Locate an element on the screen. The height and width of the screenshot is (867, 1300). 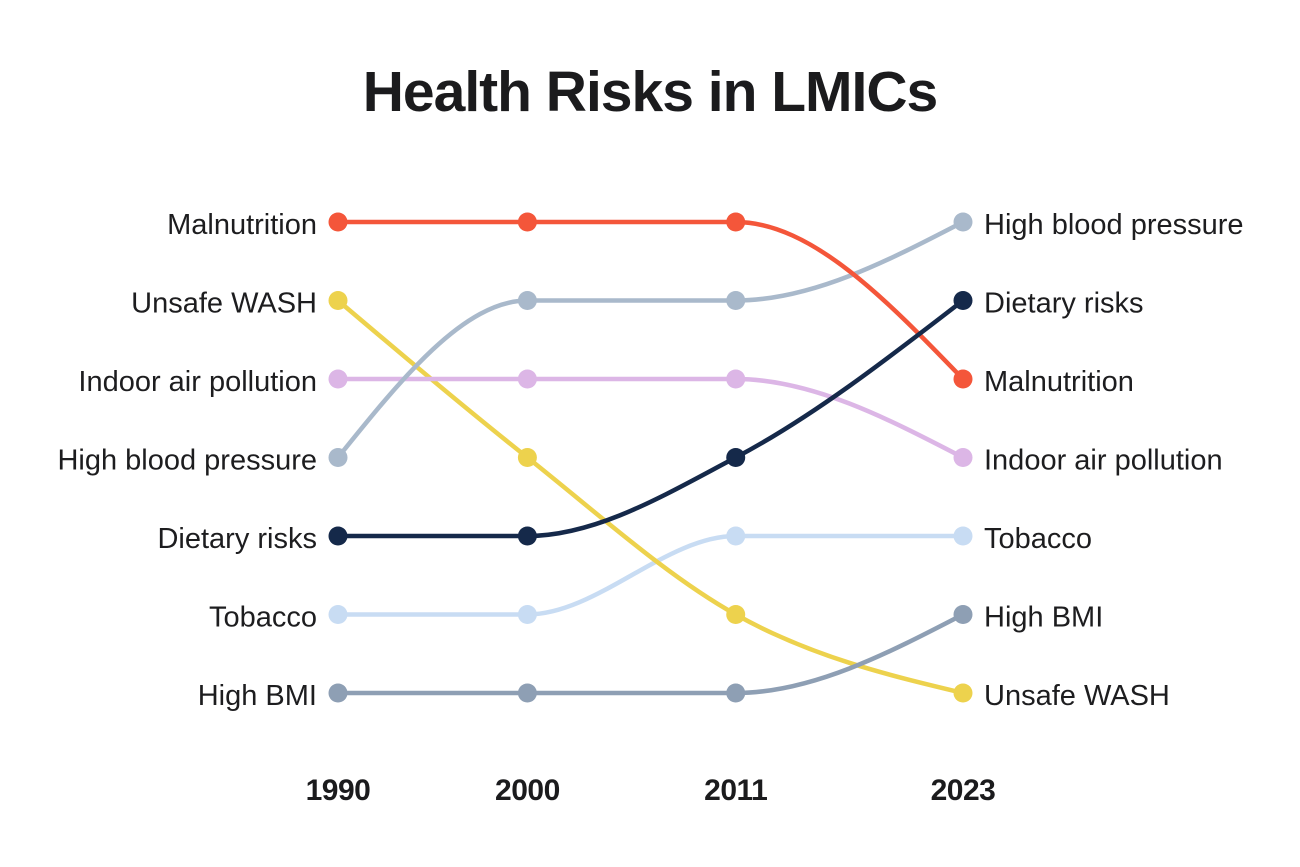
series-label-left-unsafe-wash: Unsafe WASH is located at coordinates (224, 304).